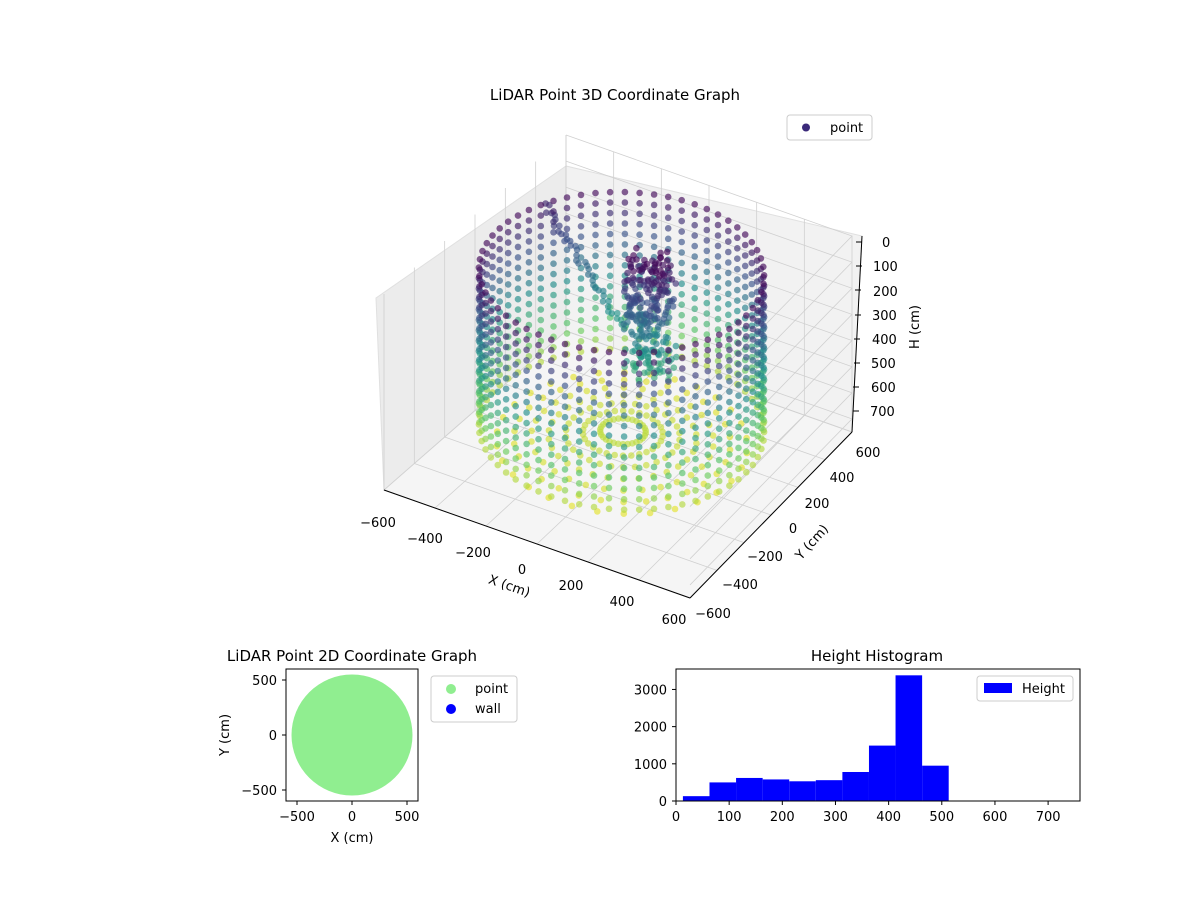 This screenshot has height=900, width=1200. I want to click on z-axis-label-3d: H (cm), so click(915, 327).